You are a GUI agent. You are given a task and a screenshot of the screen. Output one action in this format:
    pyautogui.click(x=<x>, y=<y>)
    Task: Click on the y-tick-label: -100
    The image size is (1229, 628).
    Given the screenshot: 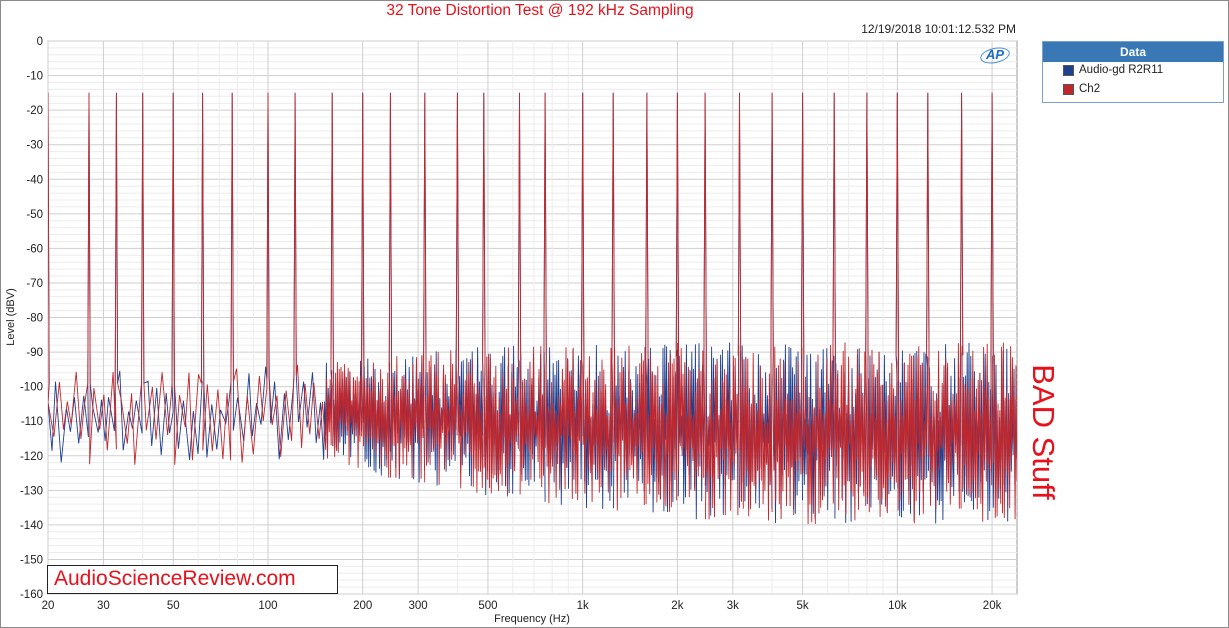 What is the action you would take?
    pyautogui.click(x=31, y=388)
    